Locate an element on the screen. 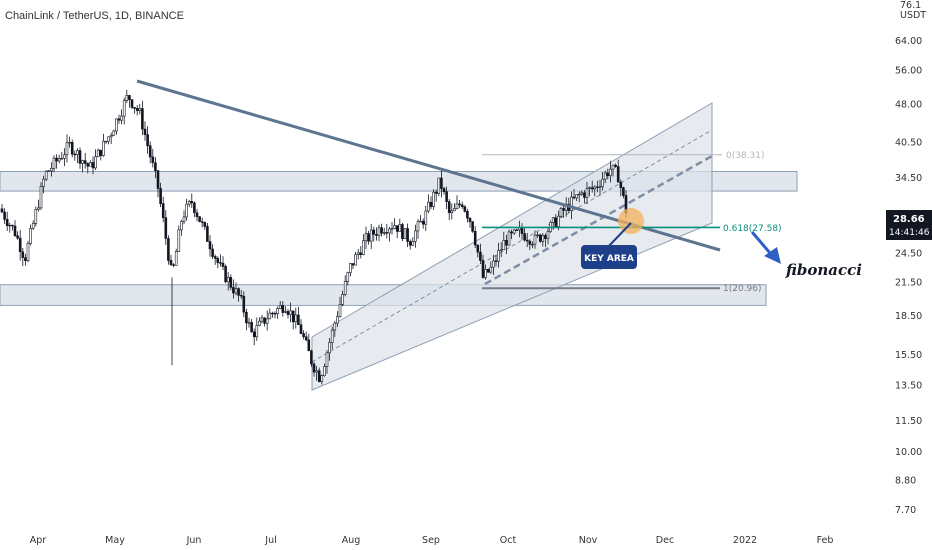 This screenshot has height=550, width=932. y-tick-label: 34.50 is located at coordinates (908, 178).